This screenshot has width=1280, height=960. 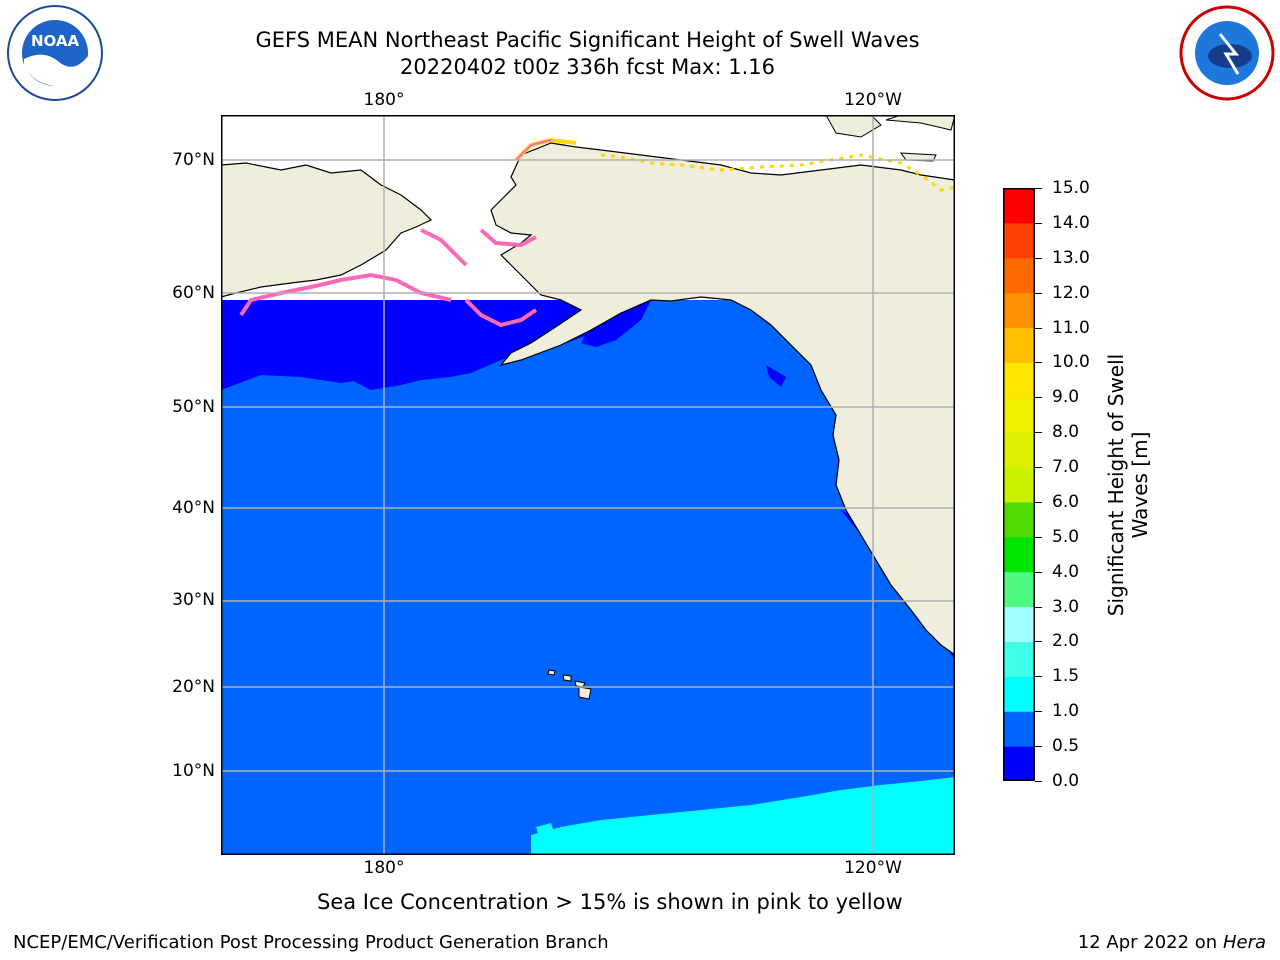 I want to click on colorbar-tick-label: 2.0, so click(x=1066, y=641).